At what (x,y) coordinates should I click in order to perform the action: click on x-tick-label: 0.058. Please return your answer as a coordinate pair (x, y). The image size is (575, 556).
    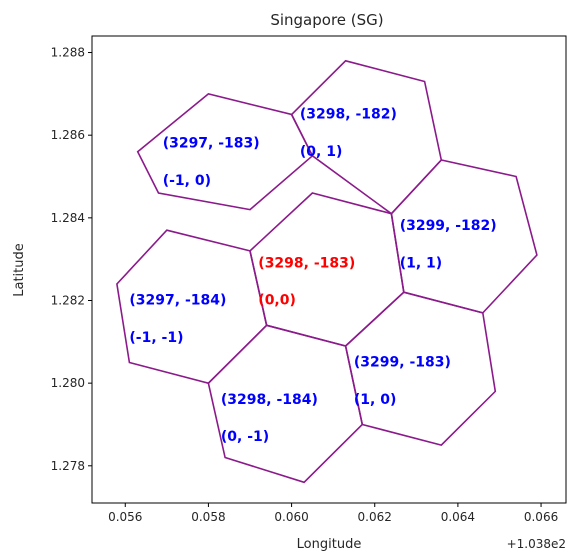
    Looking at the image, I should click on (208, 517).